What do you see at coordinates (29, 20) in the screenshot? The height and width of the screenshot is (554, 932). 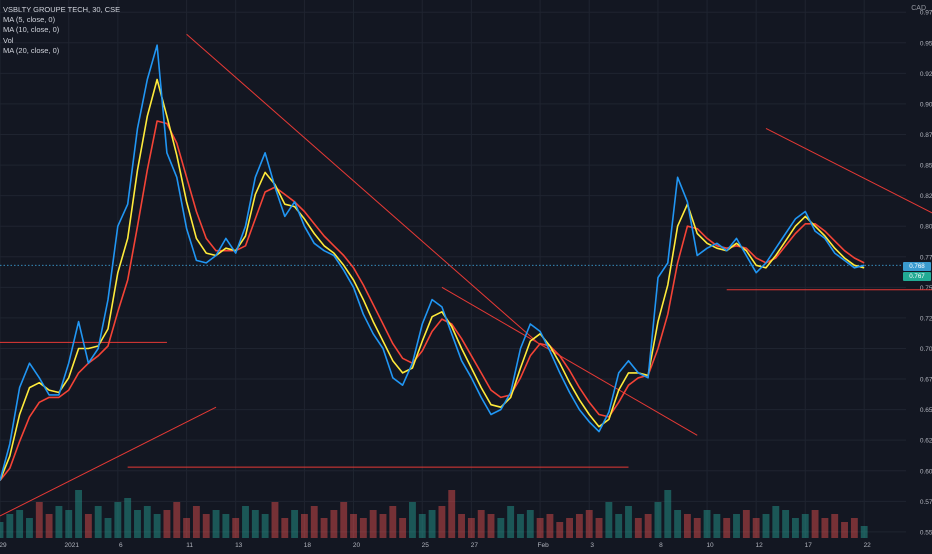 I see `legend-study-ma5: MA (5, close, 0)` at bounding box center [29, 20].